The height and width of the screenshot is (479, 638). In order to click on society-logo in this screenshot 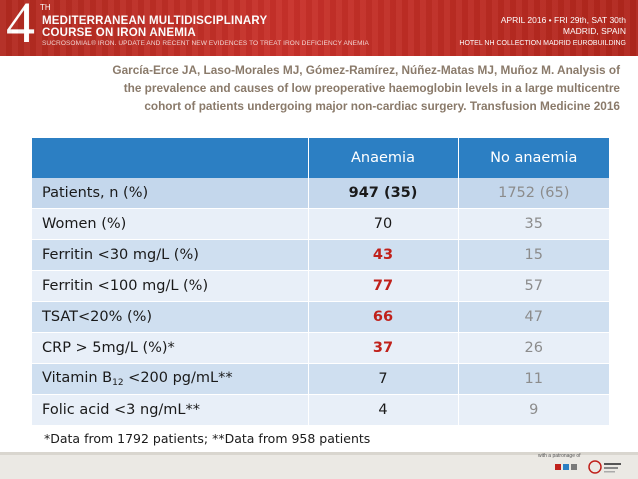, I will do `click(604, 467)`.